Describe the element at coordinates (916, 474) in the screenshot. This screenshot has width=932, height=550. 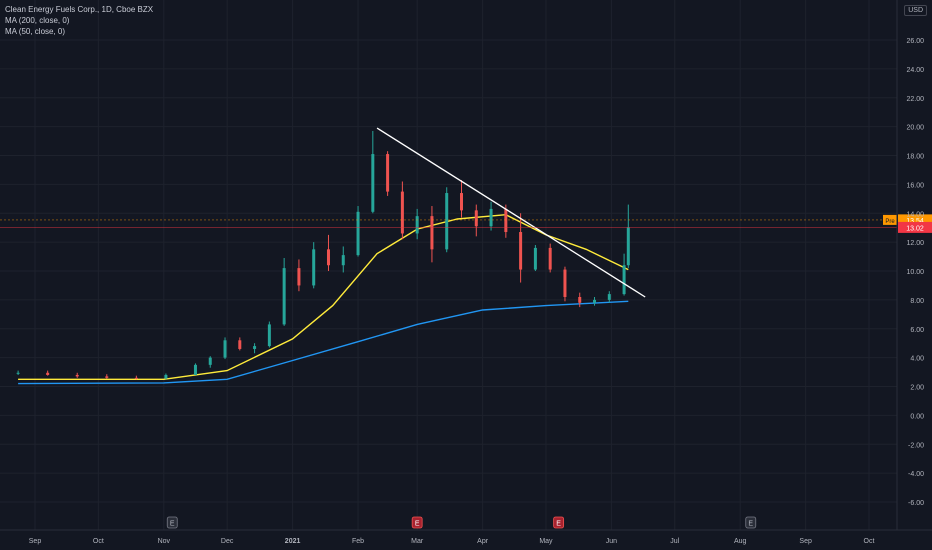
I see `y-tick-label: -4.00` at that location.